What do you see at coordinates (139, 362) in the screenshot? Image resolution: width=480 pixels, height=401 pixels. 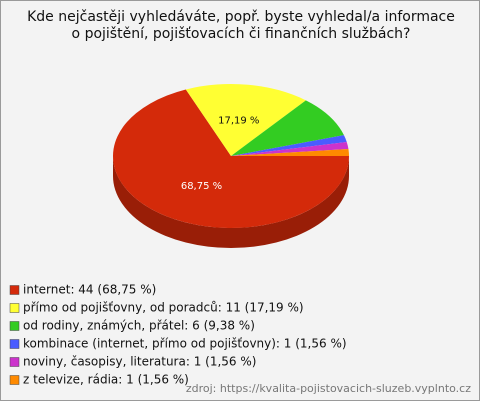 I see `legend-label: noviny, časopisy, literatura: 1 (1,56 %)` at bounding box center [139, 362].